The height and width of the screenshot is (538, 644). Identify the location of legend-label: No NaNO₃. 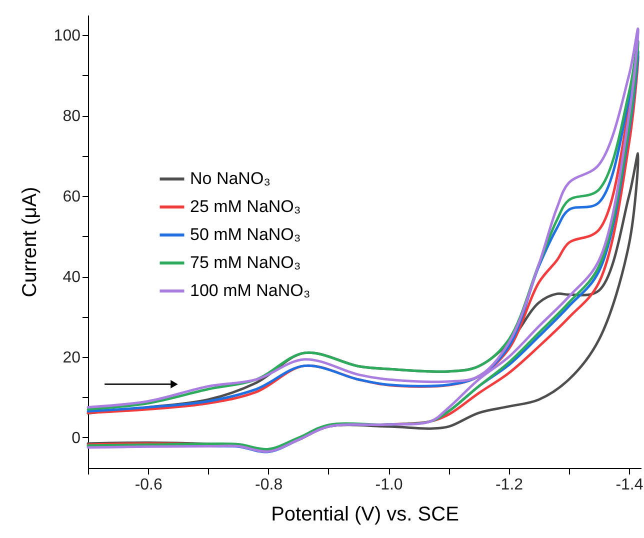
(230, 178).